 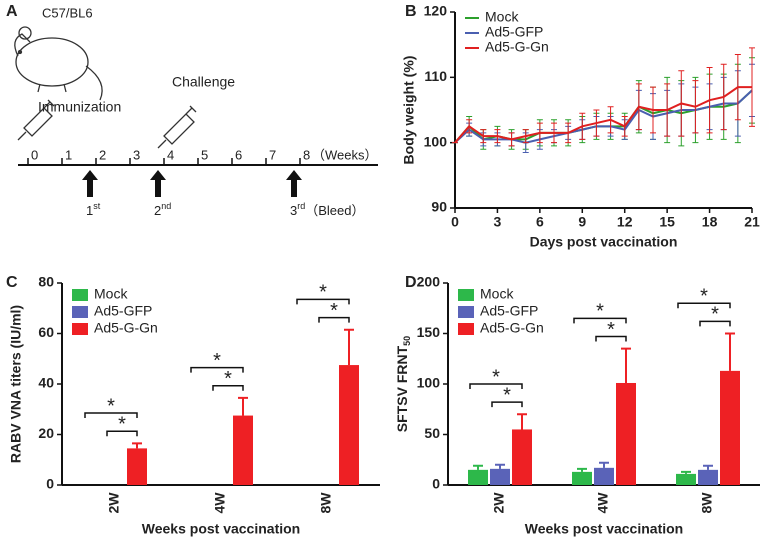 What do you see at coordinates (411, 11) in the screenshot?
I see `panel-letter: B` at bounding box center [411, 11].